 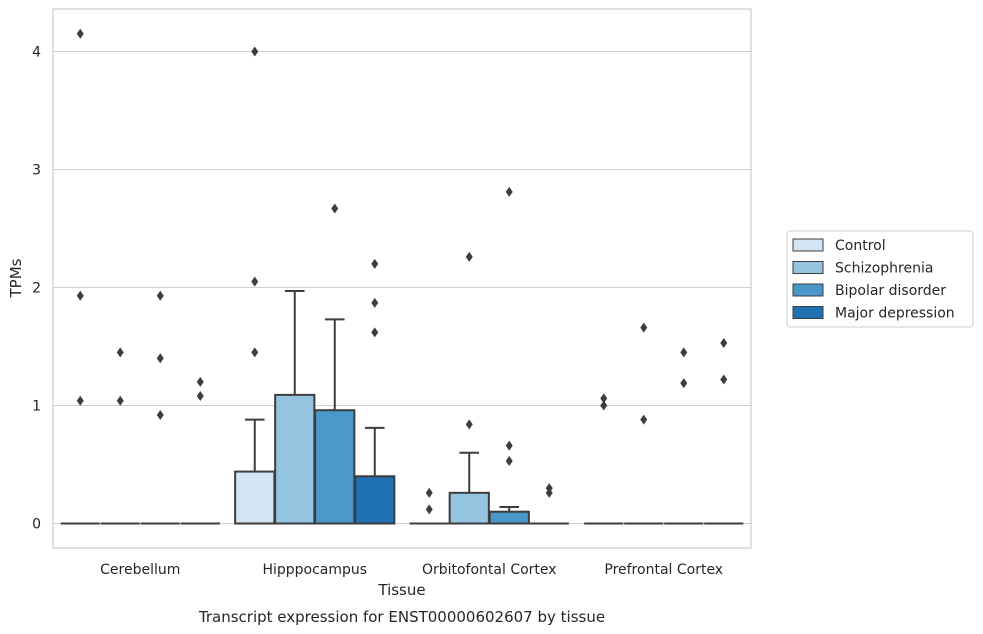 What do you see at coordinates (140, 570) in the screenshot?
I see `x-tick-label: Cerebellum` at bounding box center [140, 570].